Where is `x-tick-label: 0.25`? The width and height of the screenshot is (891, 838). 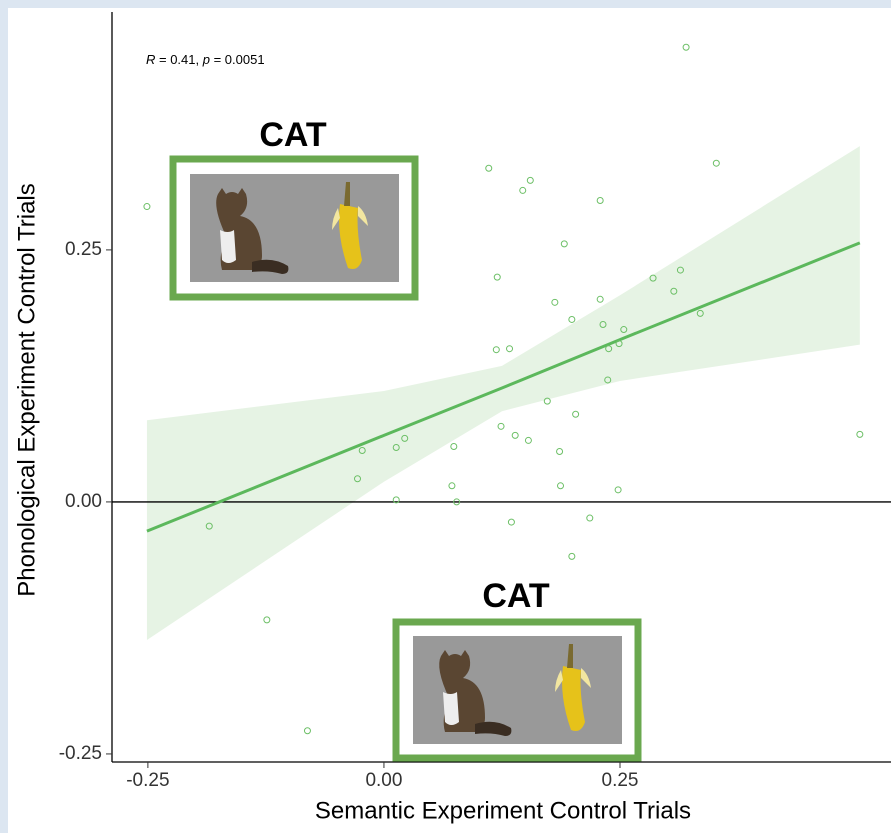
x-tick-label: 0.25 is located at coordinates (620, 780).